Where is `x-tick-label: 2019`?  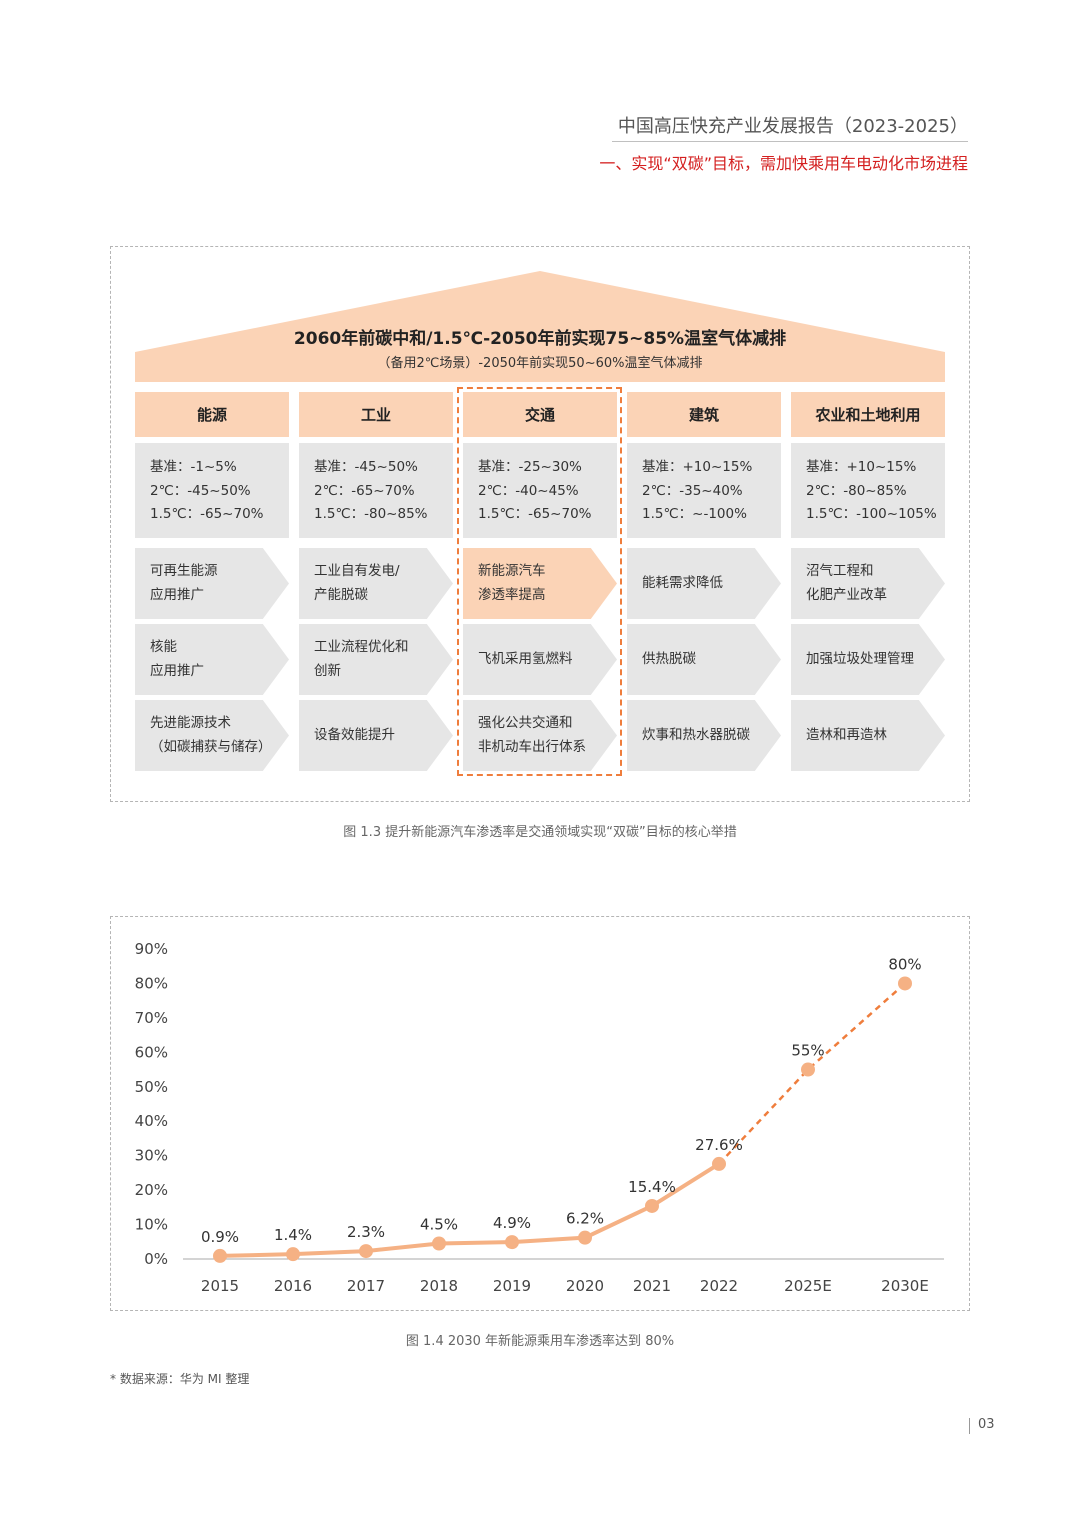 x-tick-label: 2019 is located at coordinates (512, 1286).